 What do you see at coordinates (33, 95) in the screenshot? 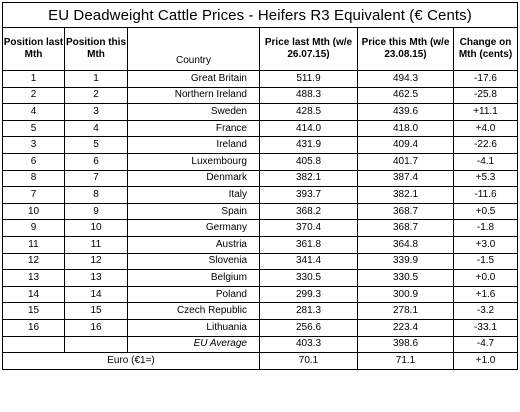
I see `cell-position-last: 2` at bounding box center [33, 95].